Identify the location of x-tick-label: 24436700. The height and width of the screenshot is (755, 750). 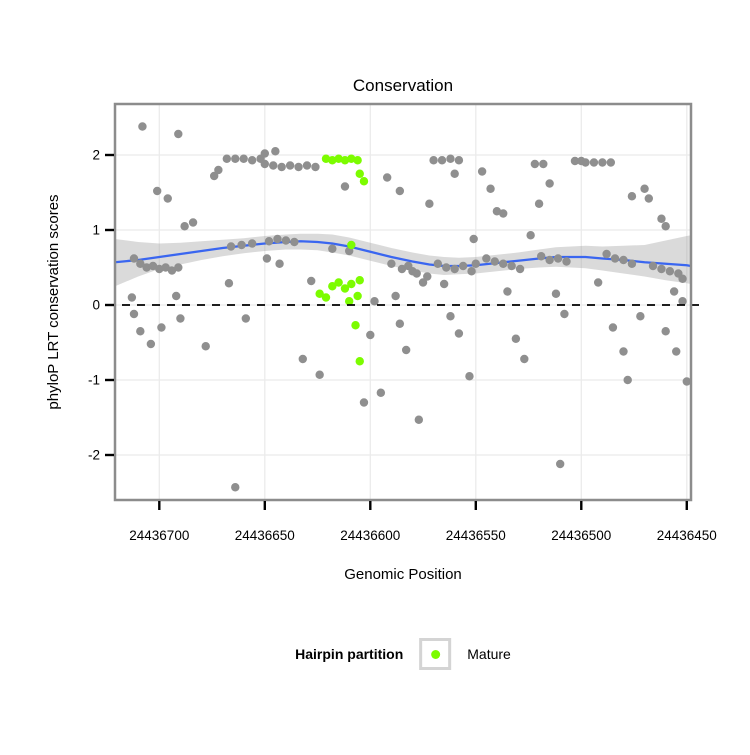
(159, 535).